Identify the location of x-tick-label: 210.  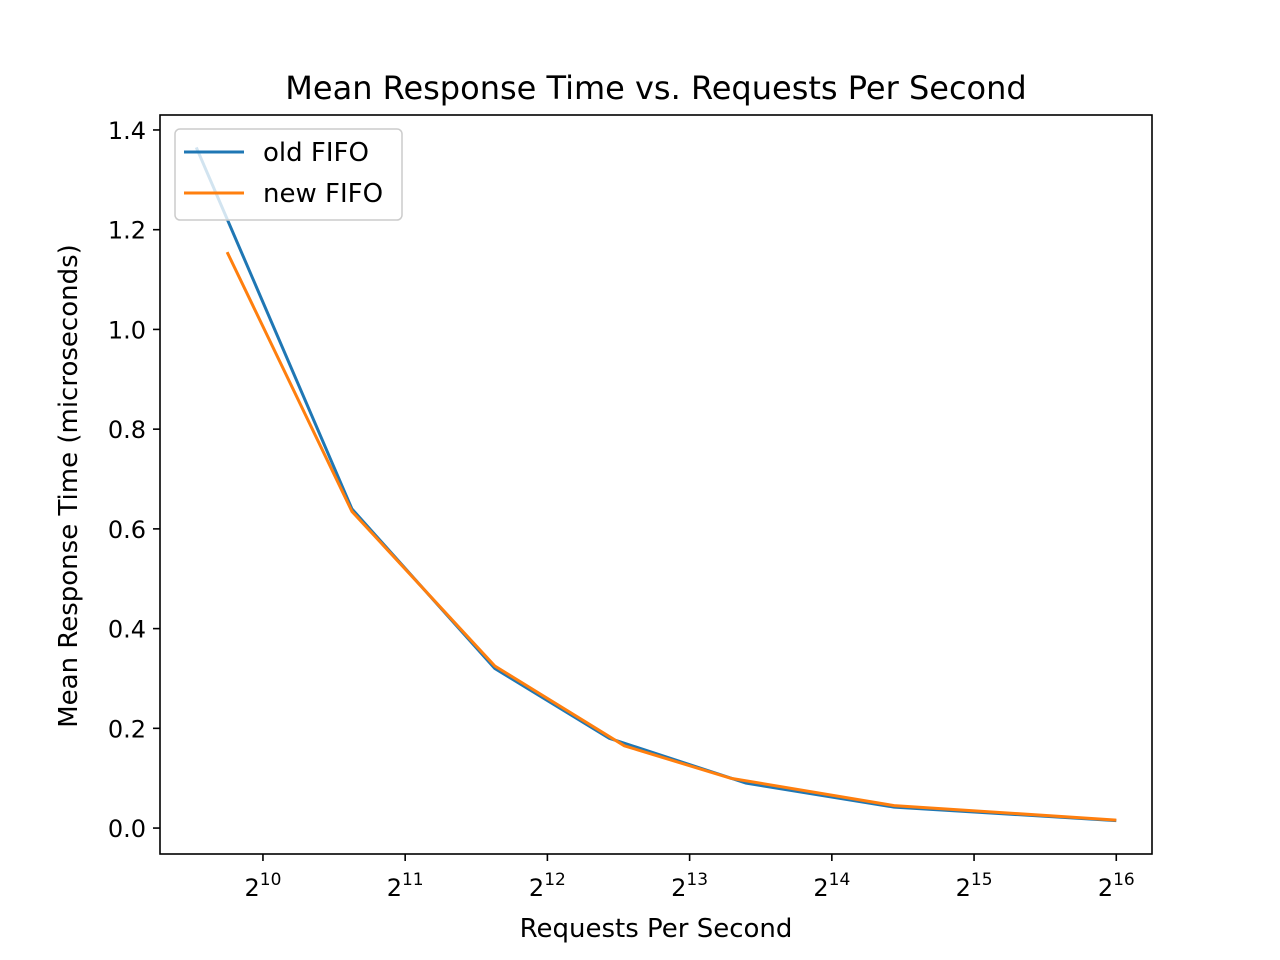
(262, 886).